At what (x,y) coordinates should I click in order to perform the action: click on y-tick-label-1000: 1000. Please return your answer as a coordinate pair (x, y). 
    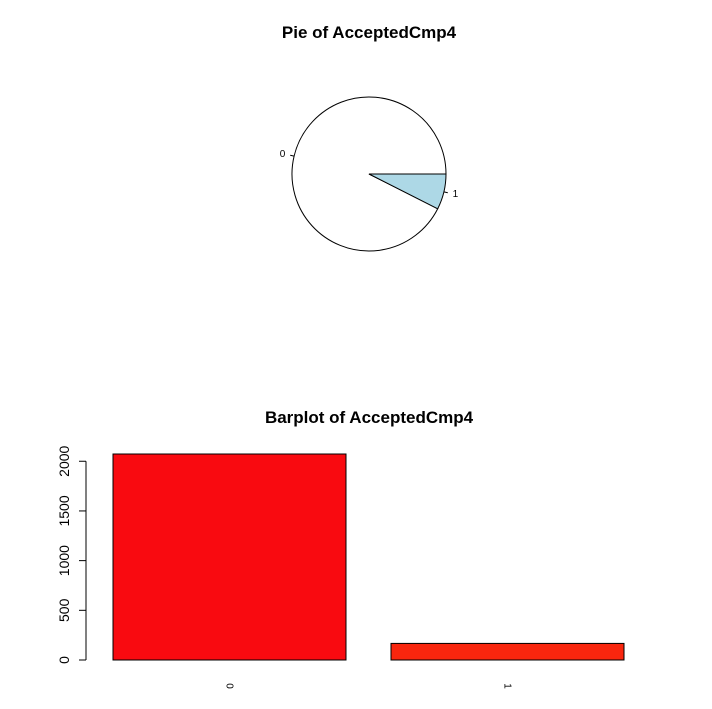
    Looking at the image, I should click on (64, 560).